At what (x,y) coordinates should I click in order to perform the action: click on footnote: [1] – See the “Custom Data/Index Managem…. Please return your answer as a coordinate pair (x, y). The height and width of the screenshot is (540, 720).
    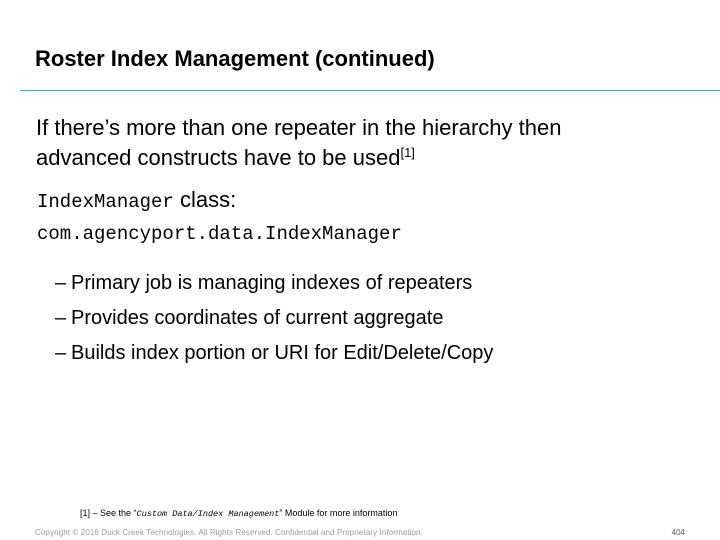
    Looking at the image, I should click on (238, 513).